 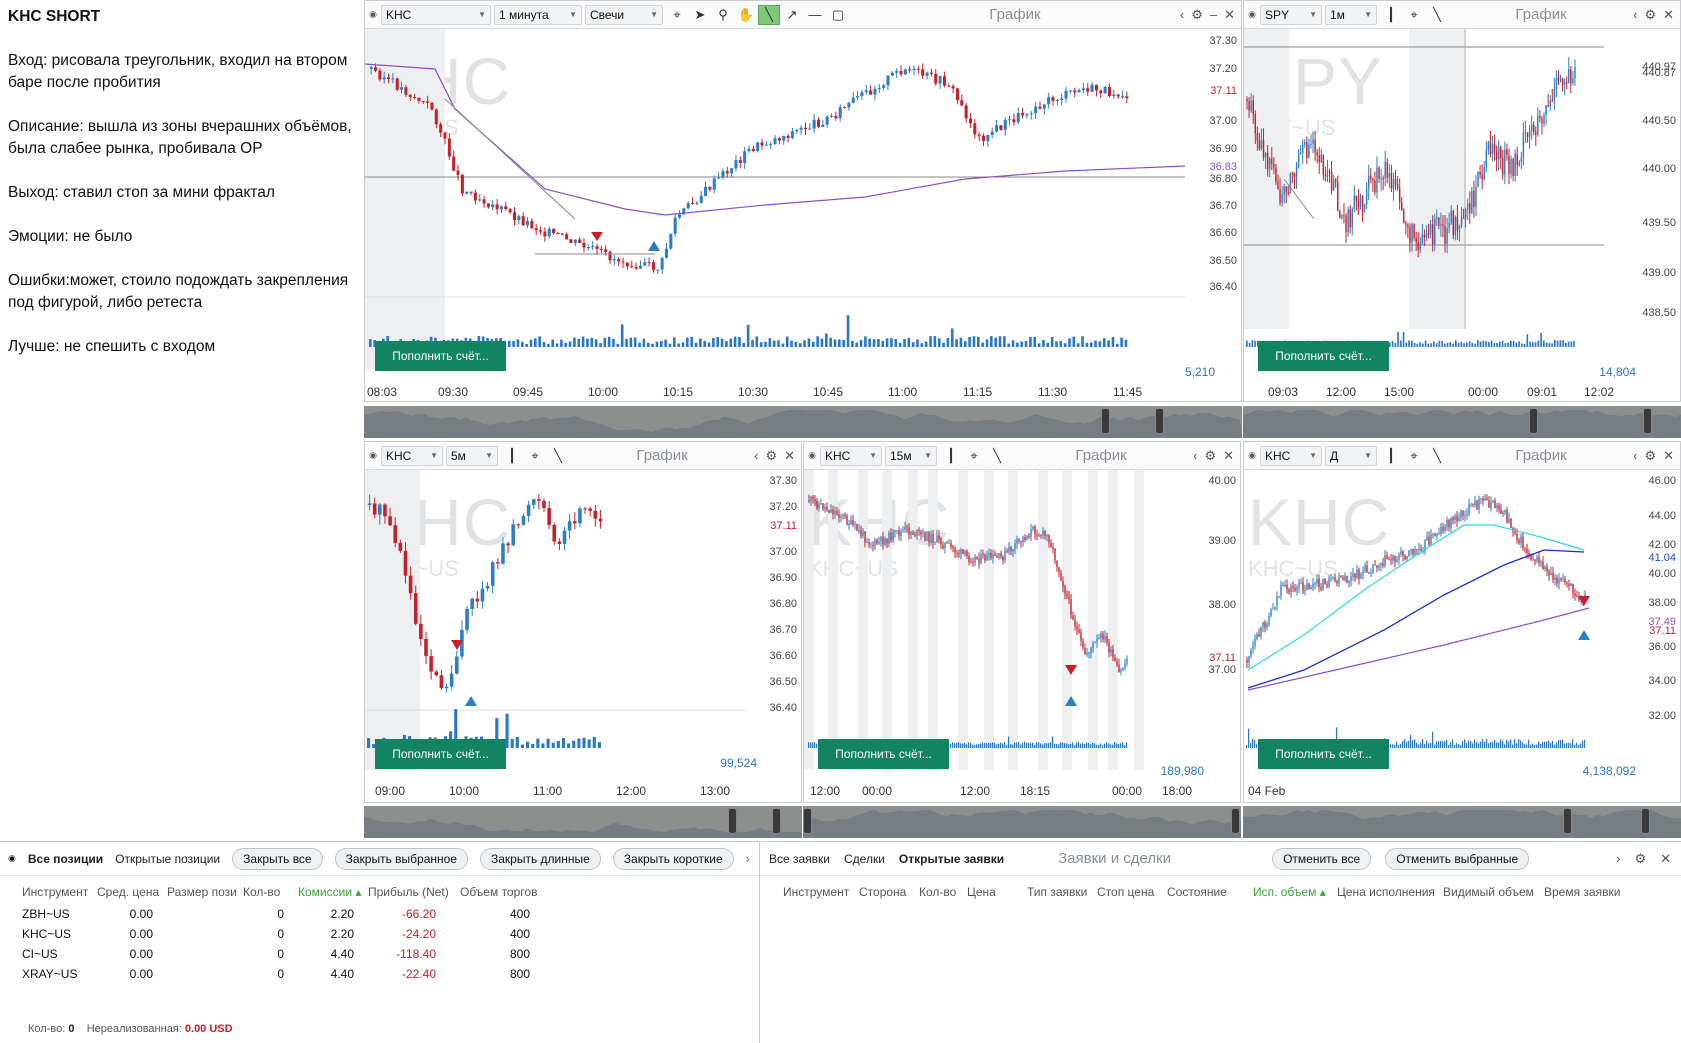 I want to click on symbol-select: SPY ▼, so click(x=1291, y=14).